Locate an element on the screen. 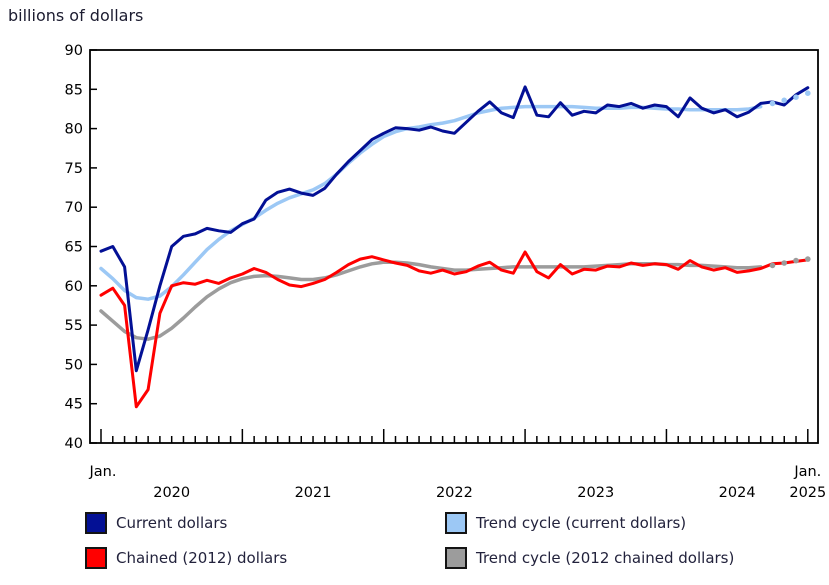 This screenshot has width=829, height=585. x-label-year: 2024 is located at coordinates (737, 493).